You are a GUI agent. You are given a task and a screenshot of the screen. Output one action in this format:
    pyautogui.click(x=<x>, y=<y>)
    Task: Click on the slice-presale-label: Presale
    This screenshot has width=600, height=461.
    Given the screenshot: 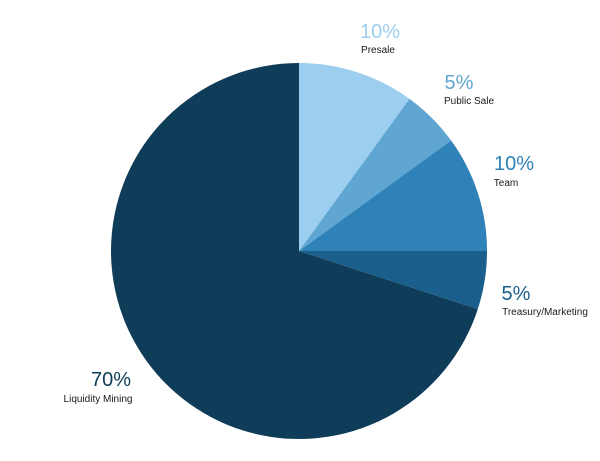 What is the action you would take?
    pyautogui.click(x=378, y=50)
    